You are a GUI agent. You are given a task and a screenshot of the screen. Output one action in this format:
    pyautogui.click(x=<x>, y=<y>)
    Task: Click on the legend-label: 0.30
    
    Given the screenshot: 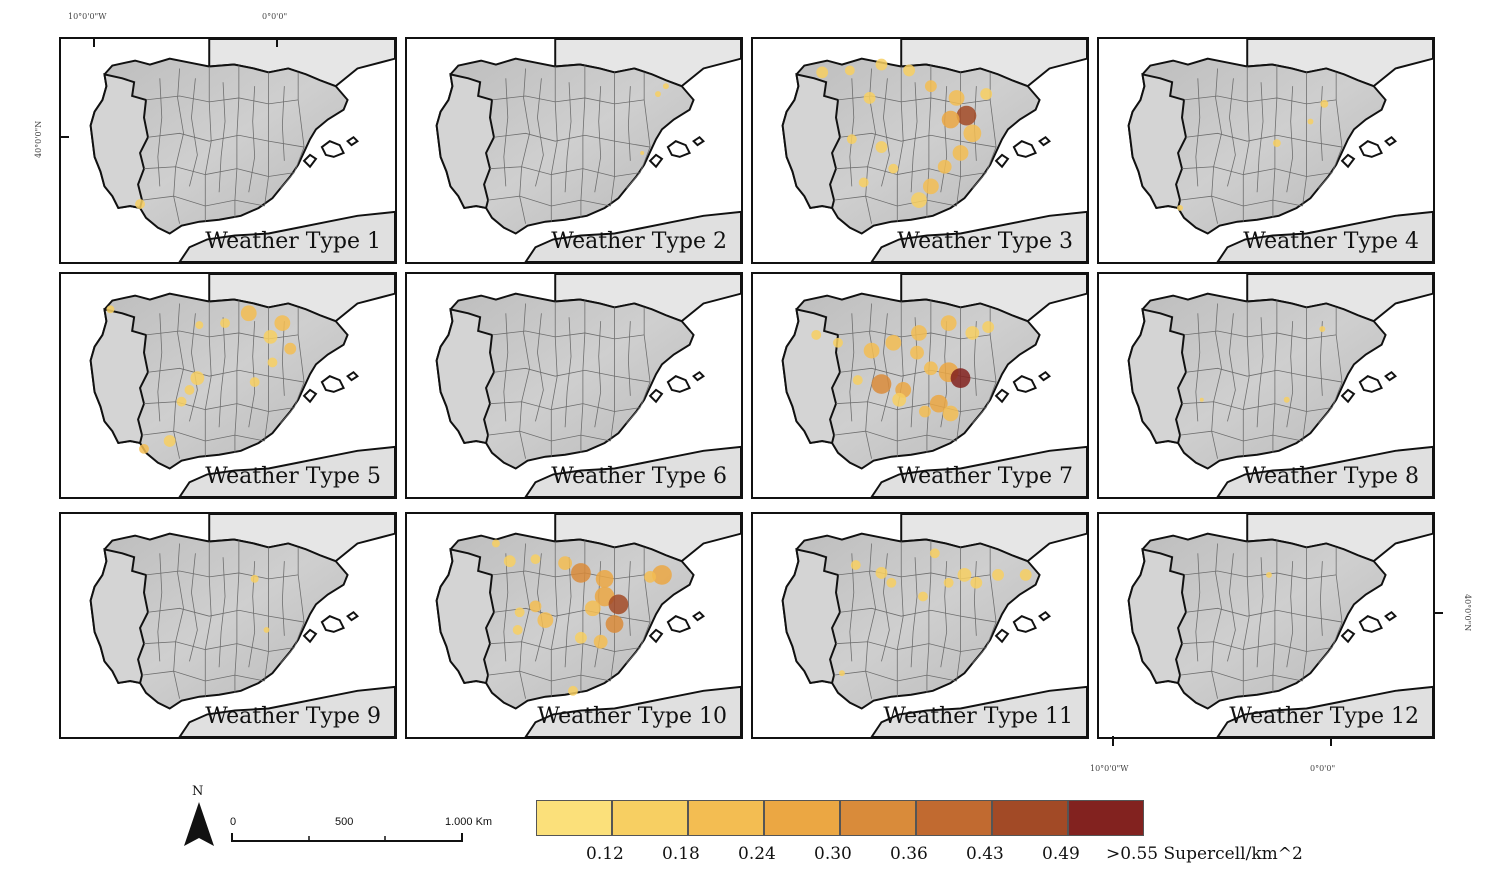 What is the action you would take?
    pyautogui.click(x=833, y=854)
    